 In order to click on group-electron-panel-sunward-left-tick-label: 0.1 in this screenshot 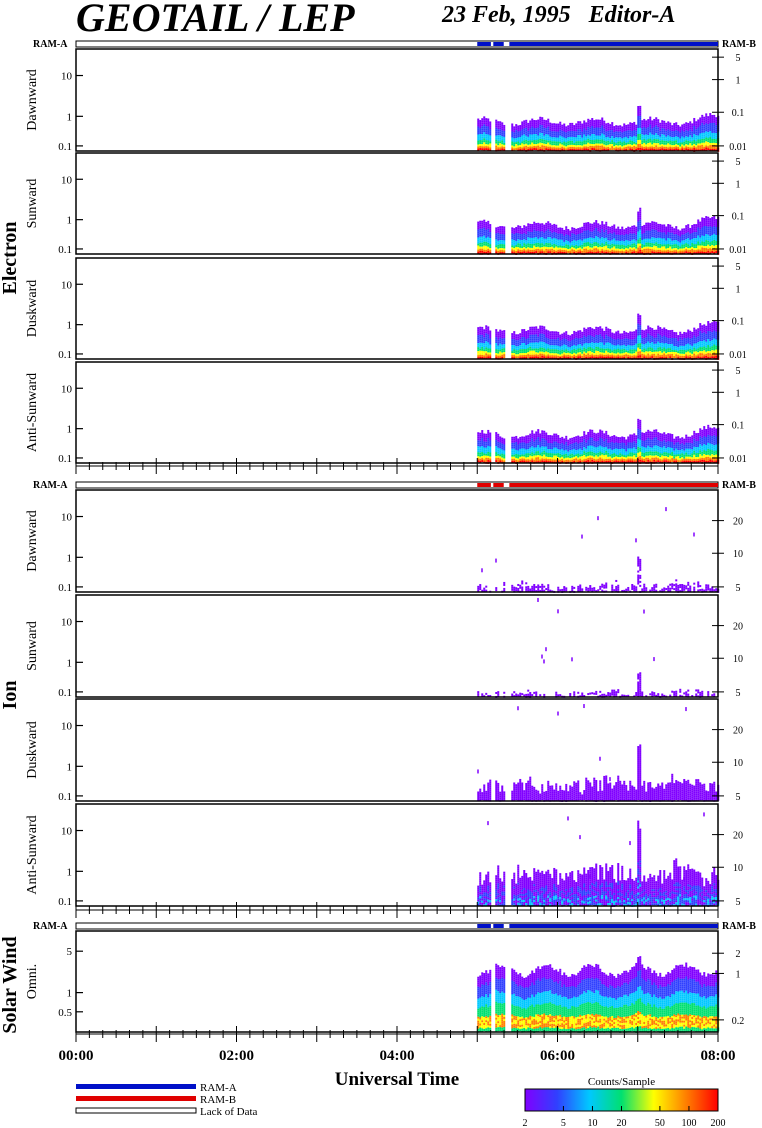, I will do `click(65, 250)`.